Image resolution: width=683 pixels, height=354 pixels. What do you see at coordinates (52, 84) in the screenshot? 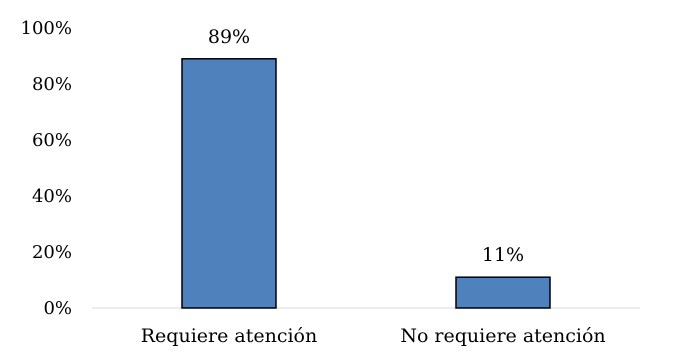
I see `y-tick-label: 80%` at bounding box center [52, 84].